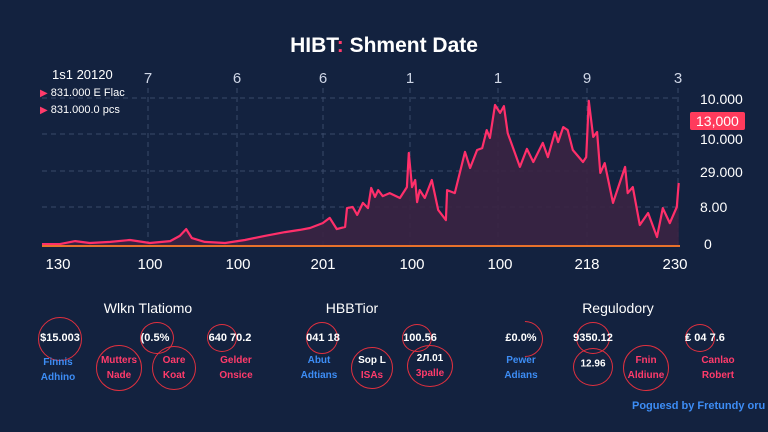 Image resolution: width=768 pixels, height=432 pixels. I want to click on metric-label: Canlao Robert, so click(718, 368).